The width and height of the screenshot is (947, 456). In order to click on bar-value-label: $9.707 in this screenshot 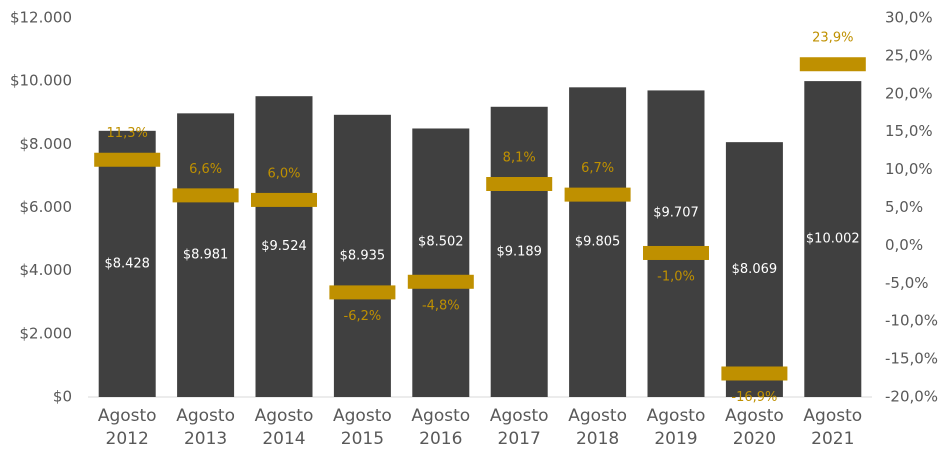, I will do `click(676, 212)`.